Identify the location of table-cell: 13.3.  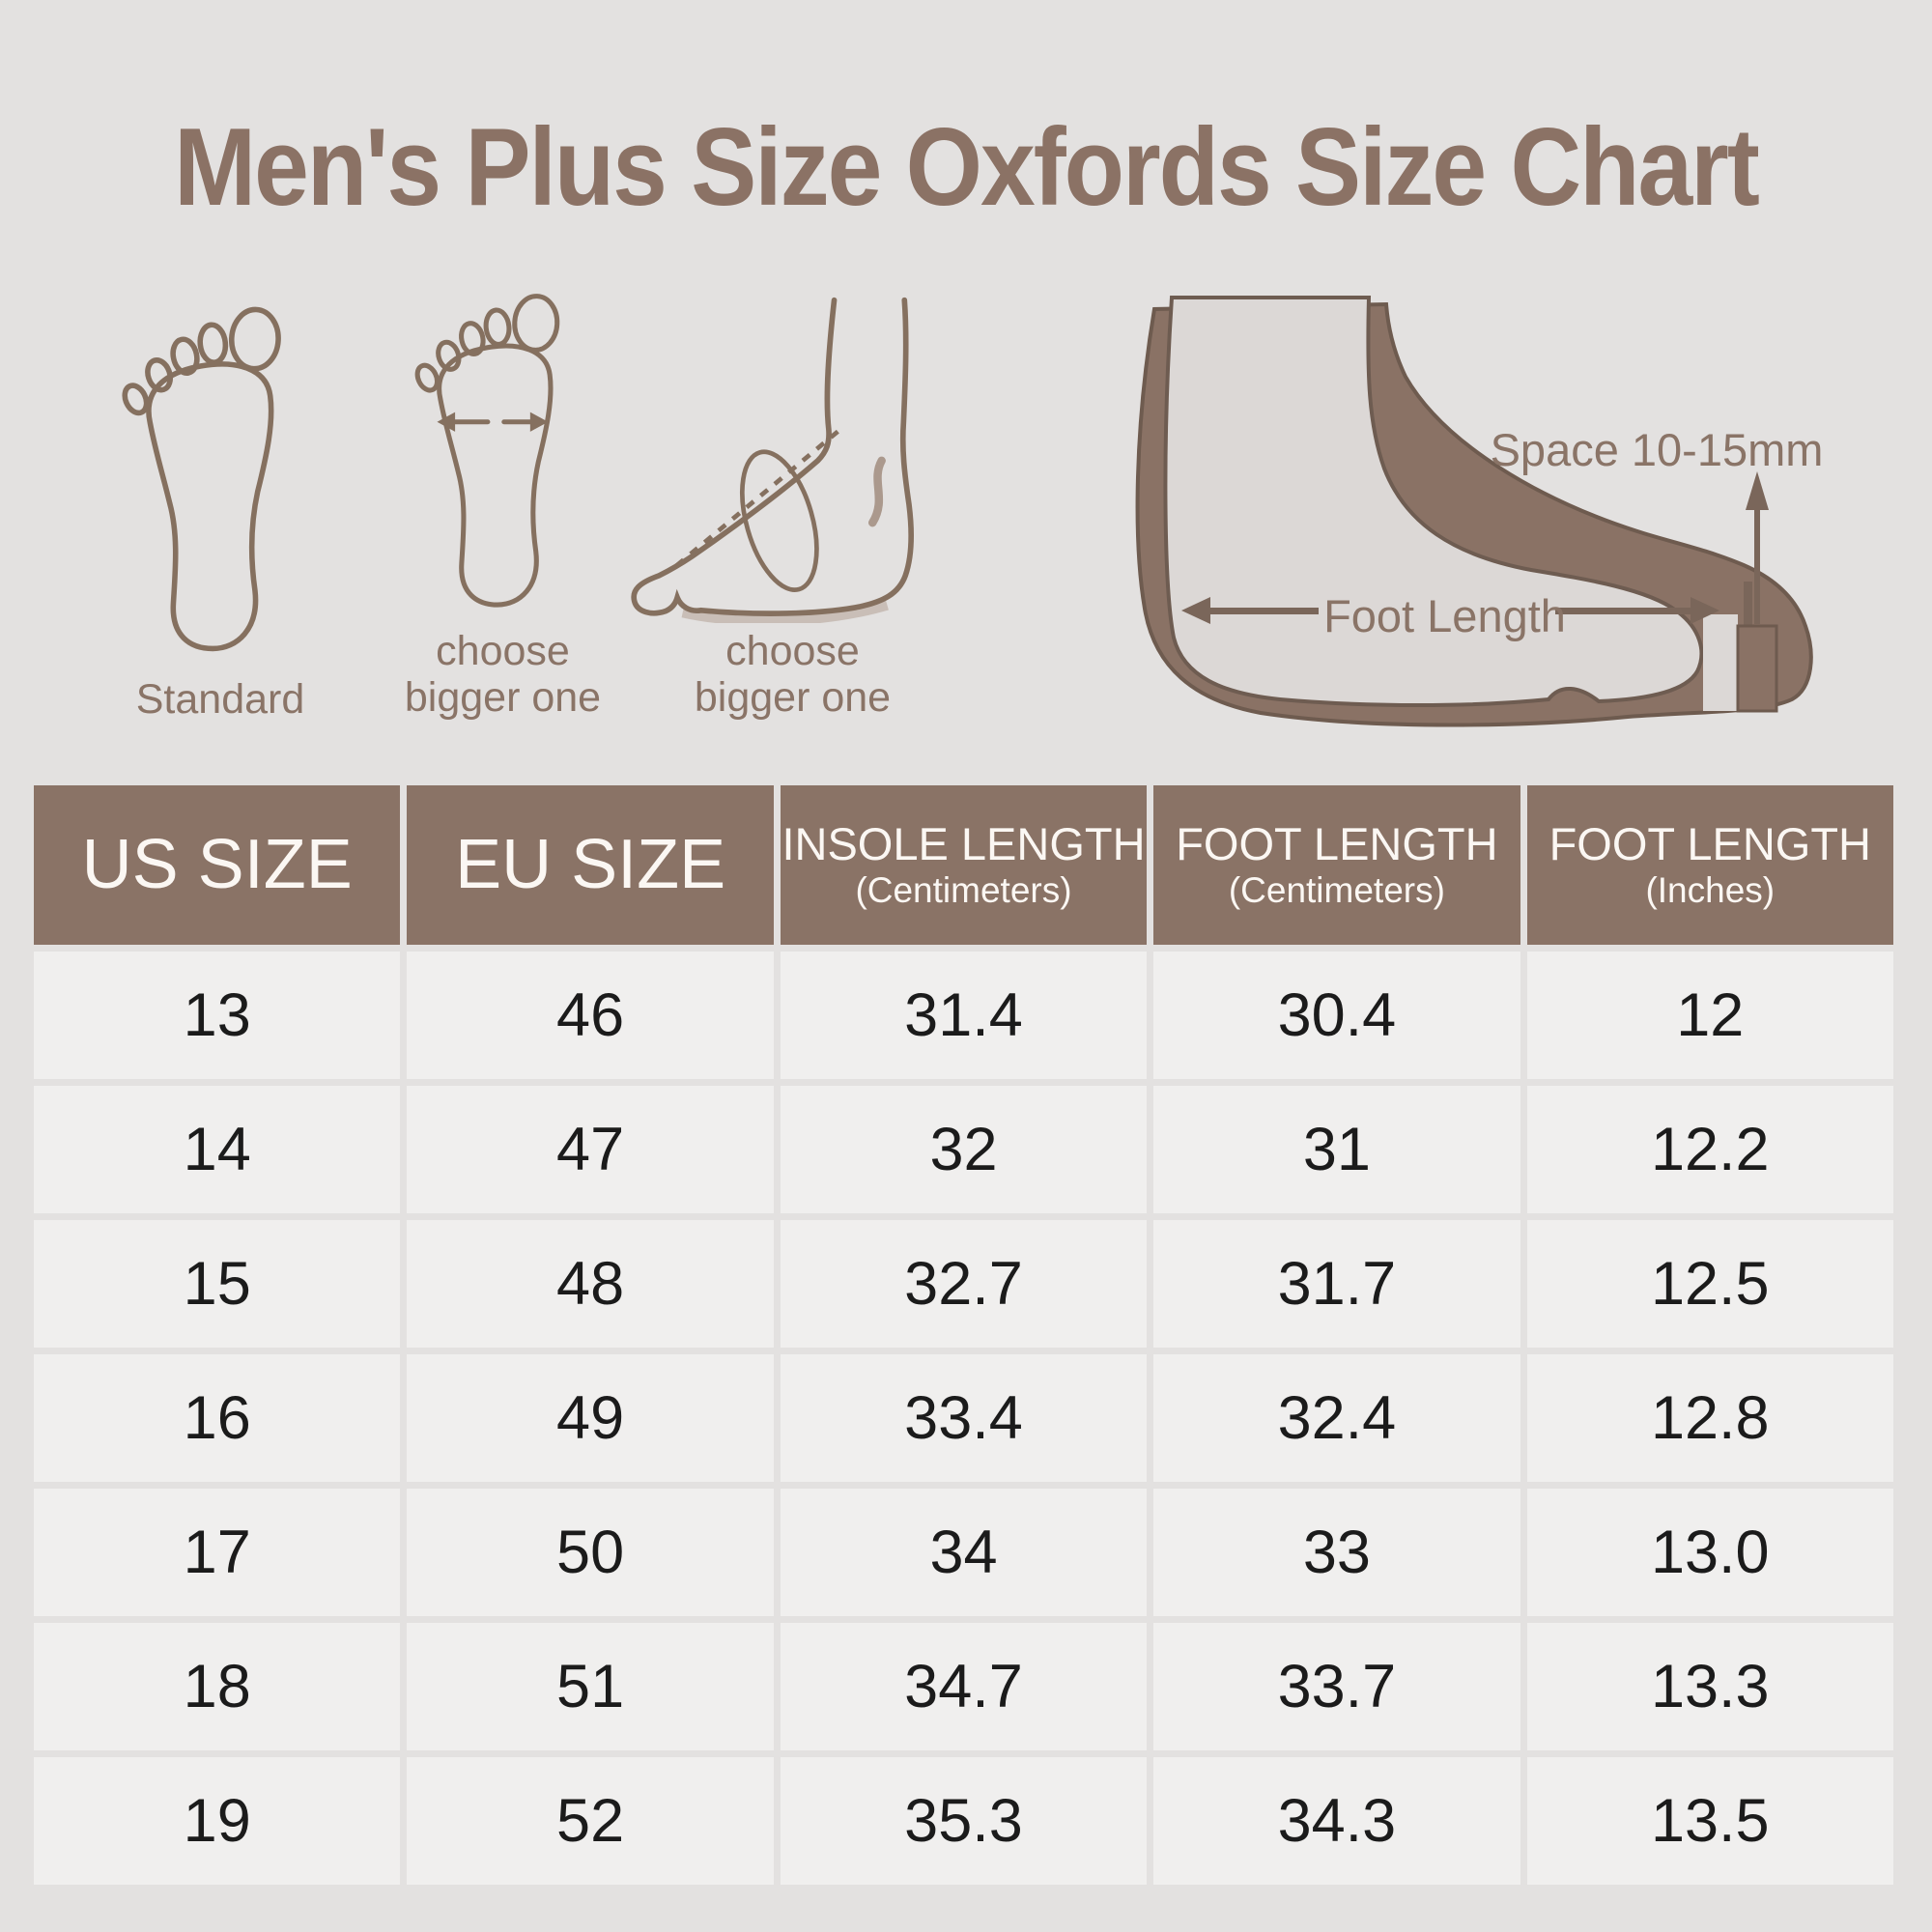
(1709, 1686).